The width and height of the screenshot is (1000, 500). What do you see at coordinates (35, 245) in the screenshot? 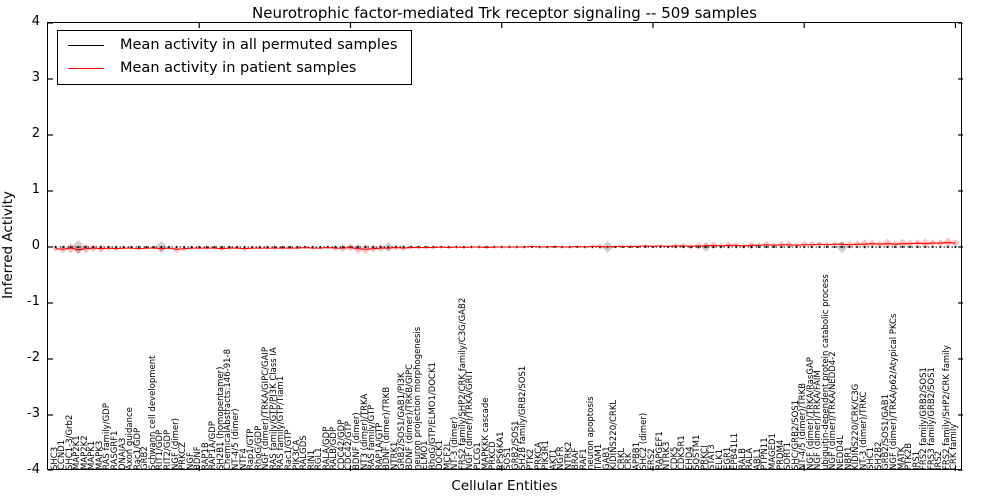
I see `y-tick-label: 0` at bounding box center [35, 245].